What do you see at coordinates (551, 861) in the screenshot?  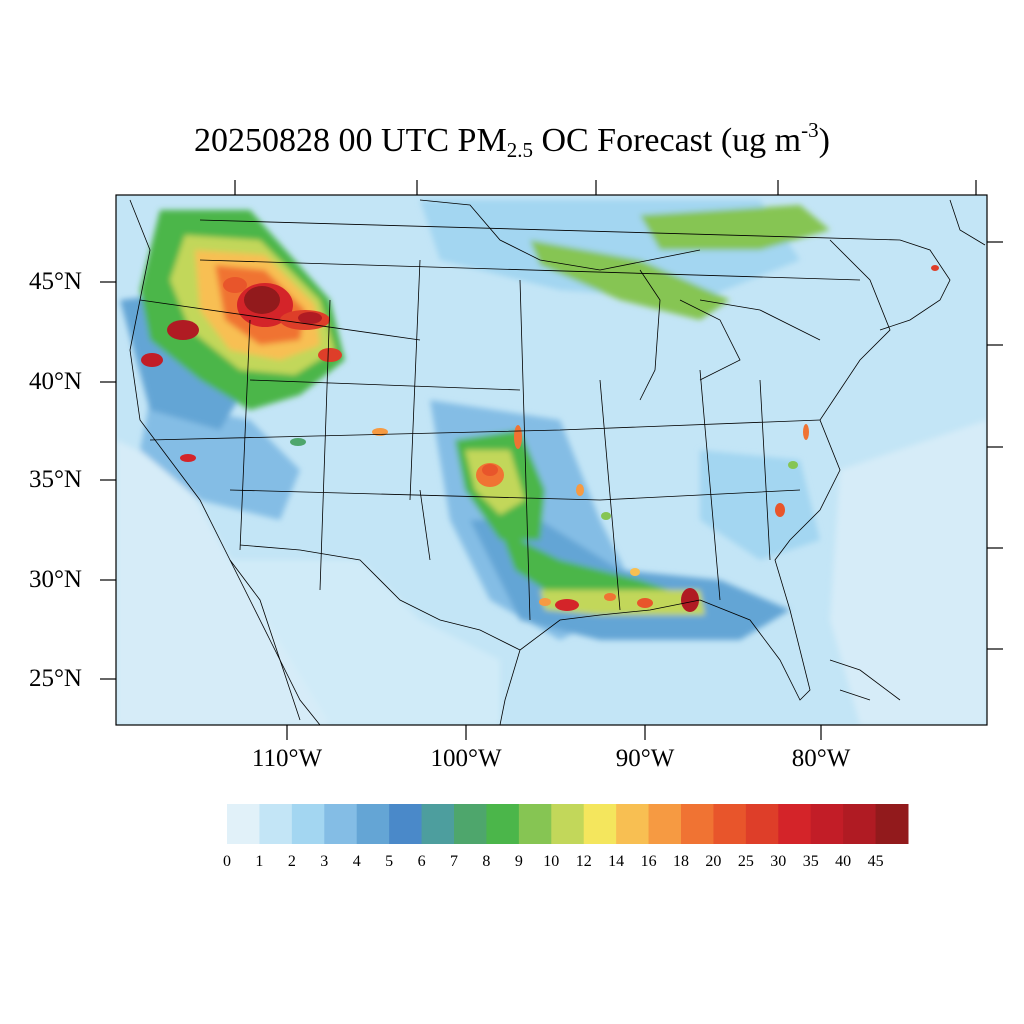 I see `colorbar-label: 10` at bounding box center [551, 861].